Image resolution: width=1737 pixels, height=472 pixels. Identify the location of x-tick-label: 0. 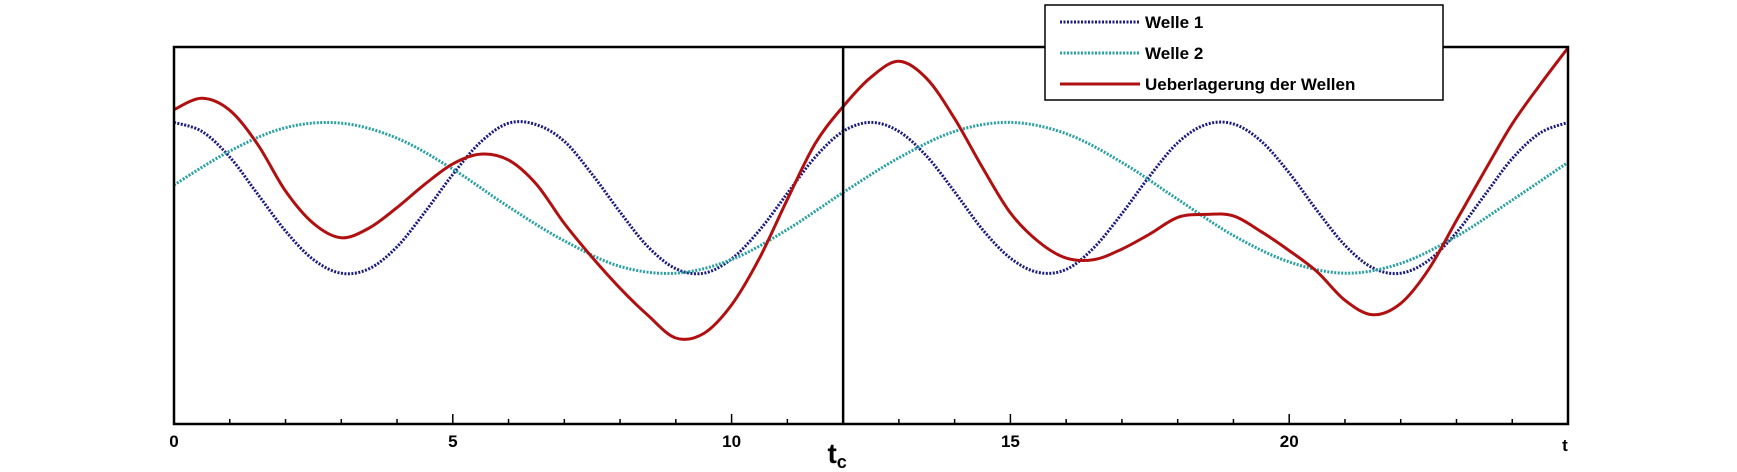
(173, 441).